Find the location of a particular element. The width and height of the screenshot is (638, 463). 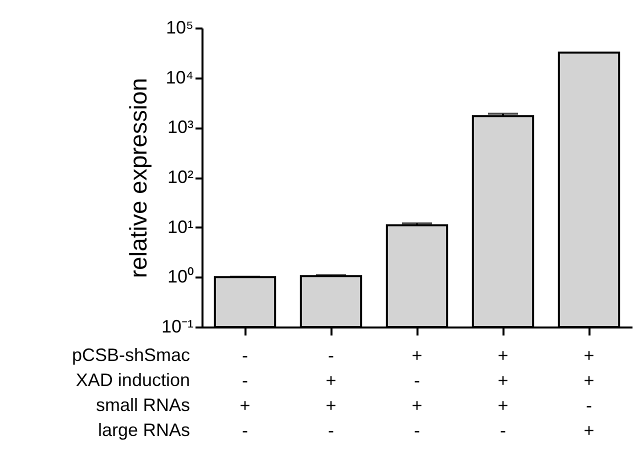

x-tick-label: - - + - is located at coordinates (245, 393).